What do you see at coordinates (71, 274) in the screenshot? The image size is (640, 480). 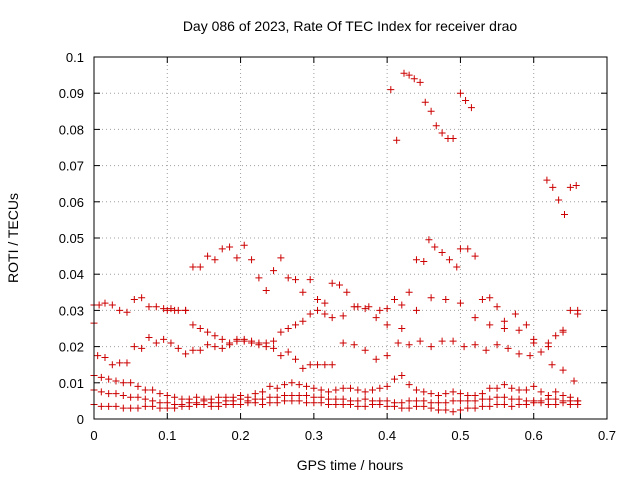 I see `y-tick-label: 0.04` at bounding box center [71, 274].